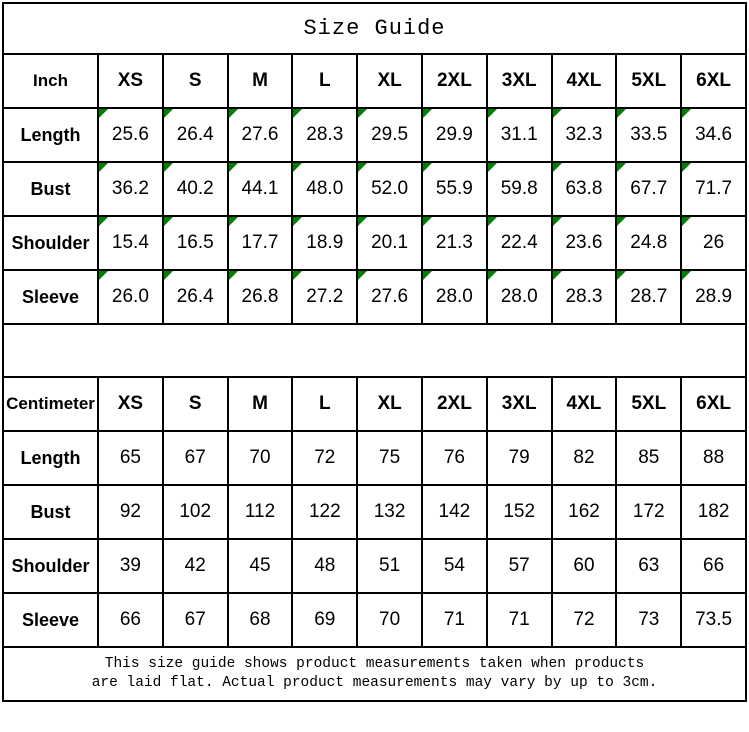  I want to click on measurement-cell: 63.8, so click(584, 189).